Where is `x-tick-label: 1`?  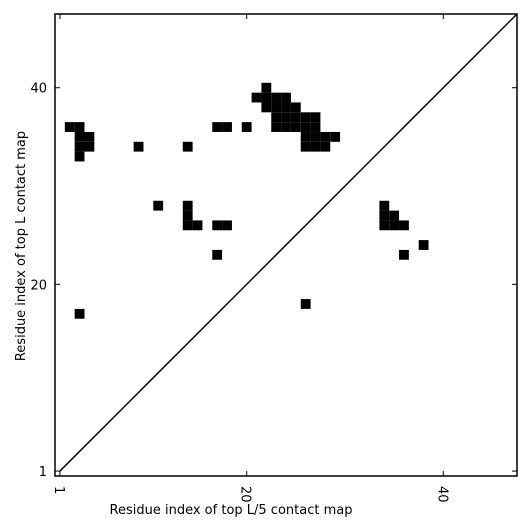 x-tick-label: 1 is located at coordinates (58, 490).